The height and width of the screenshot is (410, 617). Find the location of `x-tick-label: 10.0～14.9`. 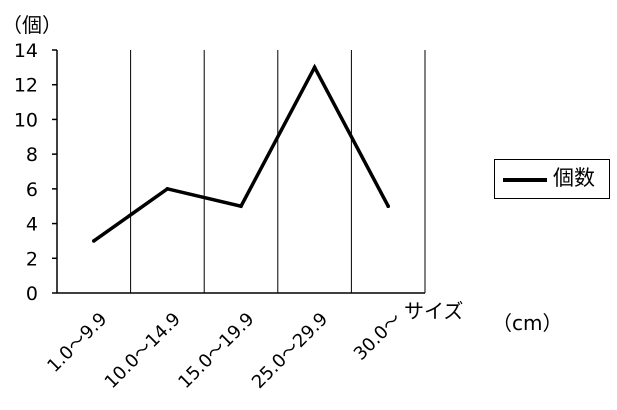

x-tick-label: 10.0～14.9 is located at coordinates (143, 351).